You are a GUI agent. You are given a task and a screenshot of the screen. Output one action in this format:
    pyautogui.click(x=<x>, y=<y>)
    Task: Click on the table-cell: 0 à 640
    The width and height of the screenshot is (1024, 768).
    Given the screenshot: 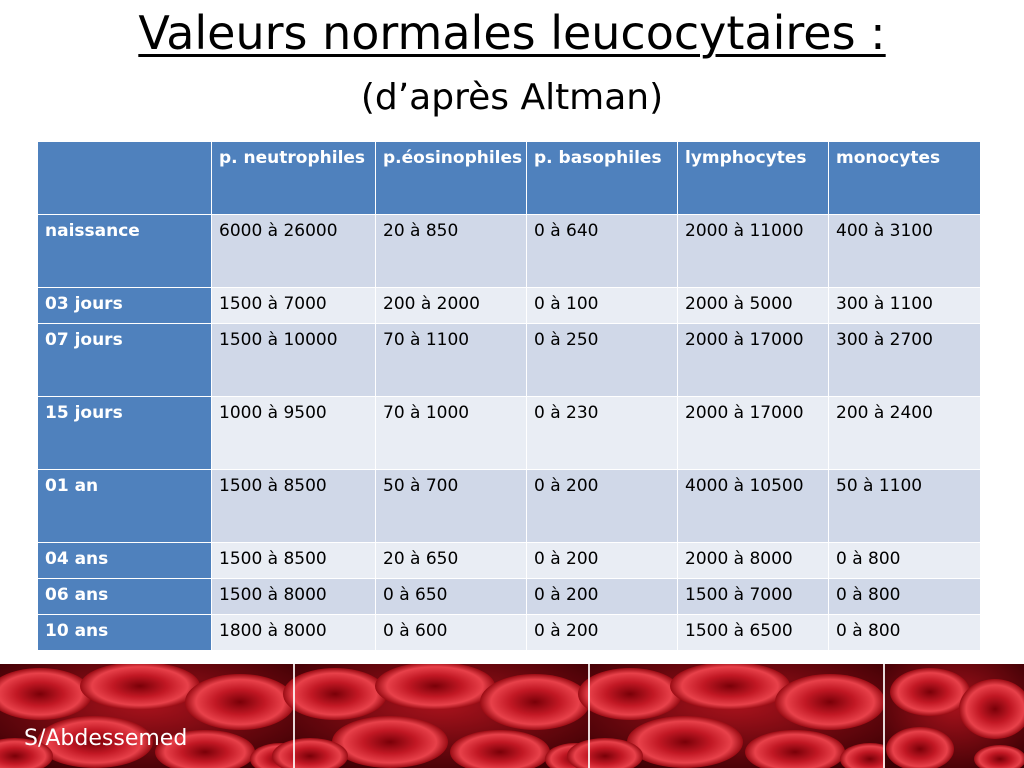 What is the action you would take?
    pyautogui.click(x=602, y=251)
    